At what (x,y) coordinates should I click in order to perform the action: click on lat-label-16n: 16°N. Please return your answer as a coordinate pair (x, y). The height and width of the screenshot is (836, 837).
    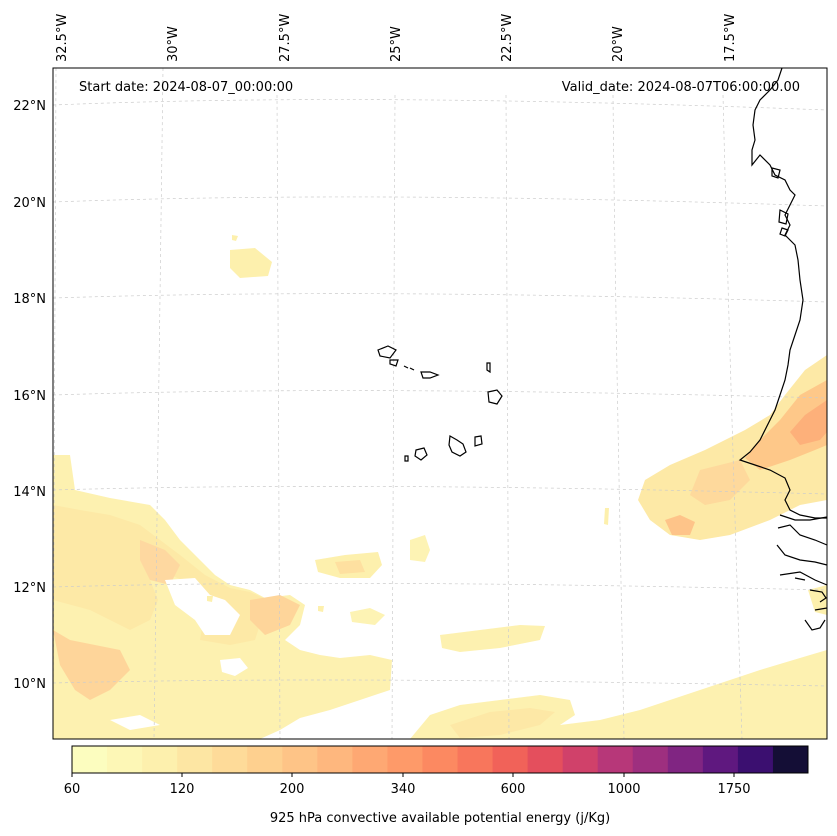
    Looking at the image, I should click on (29, 396).